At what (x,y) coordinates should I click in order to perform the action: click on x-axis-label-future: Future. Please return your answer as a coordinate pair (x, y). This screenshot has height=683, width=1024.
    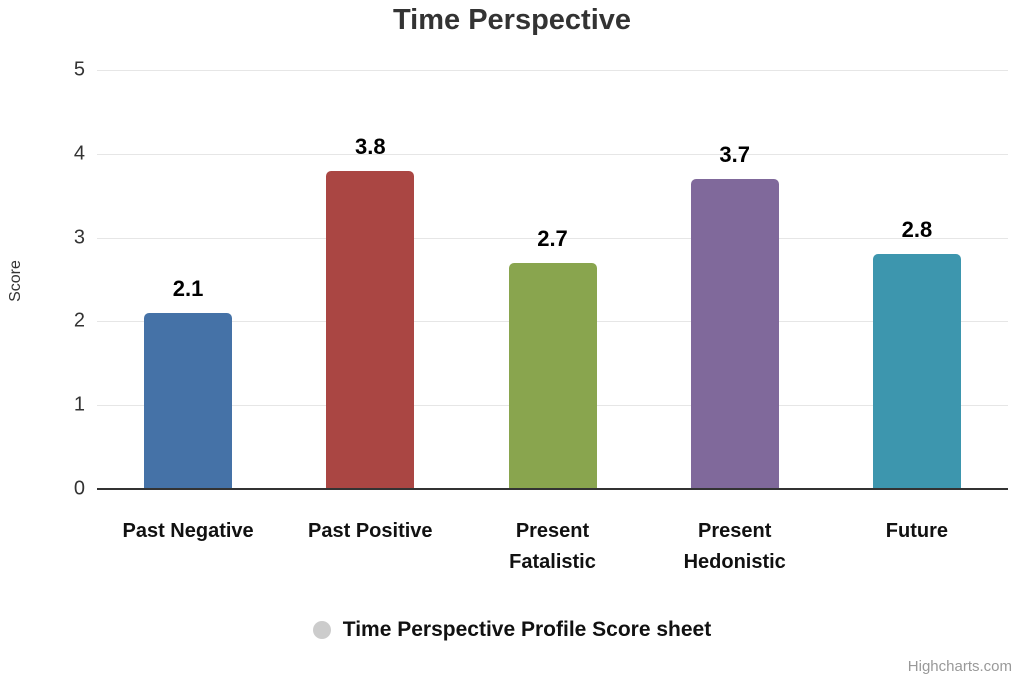
    Looking at the image, I should click on (916, 531).